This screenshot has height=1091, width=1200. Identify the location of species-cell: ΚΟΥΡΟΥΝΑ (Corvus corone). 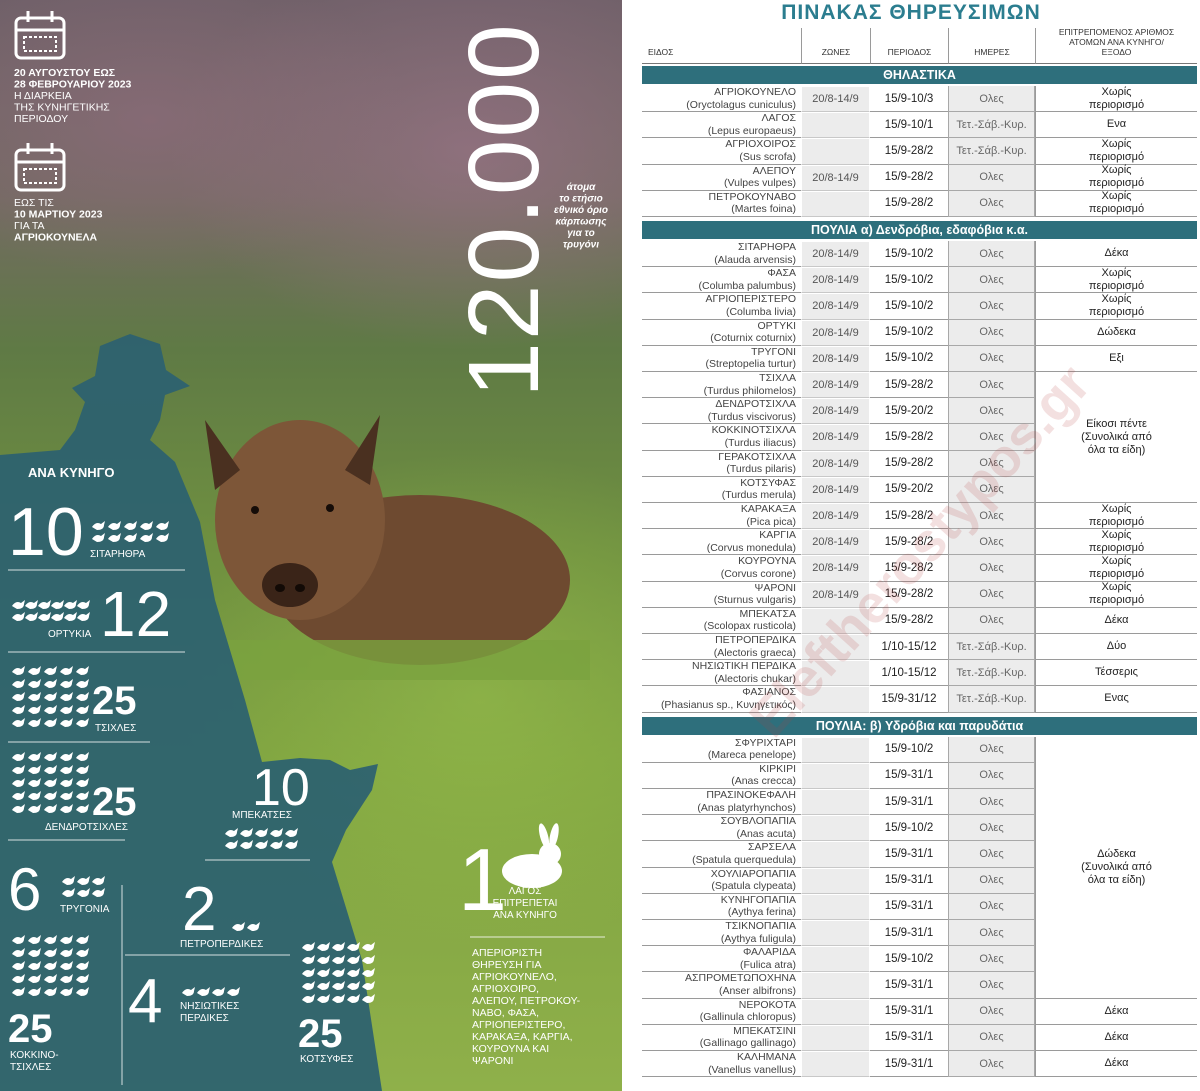
(721, 568).